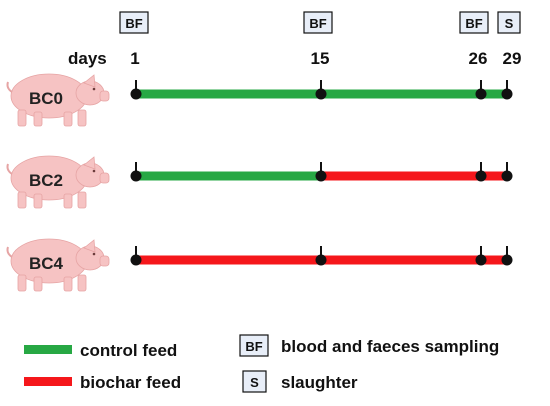 The height and width of the screenshot is (406, 550). I want to click on bf-legend-text: blood and faeces sampling, so click(390, 346).